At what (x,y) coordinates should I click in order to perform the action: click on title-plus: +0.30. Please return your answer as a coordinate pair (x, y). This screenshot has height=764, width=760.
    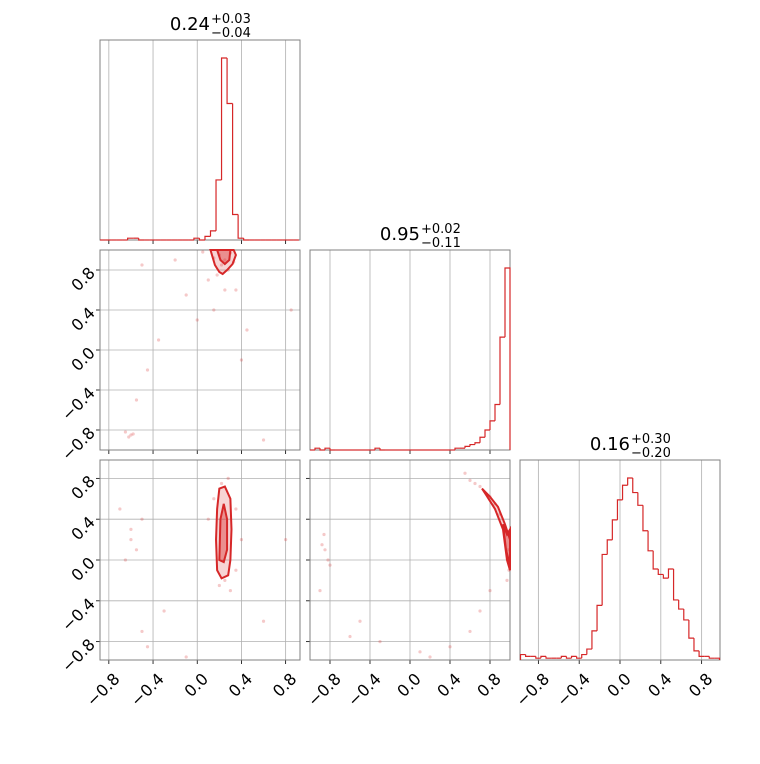
    Looking at the image, I should click on (651, 439).